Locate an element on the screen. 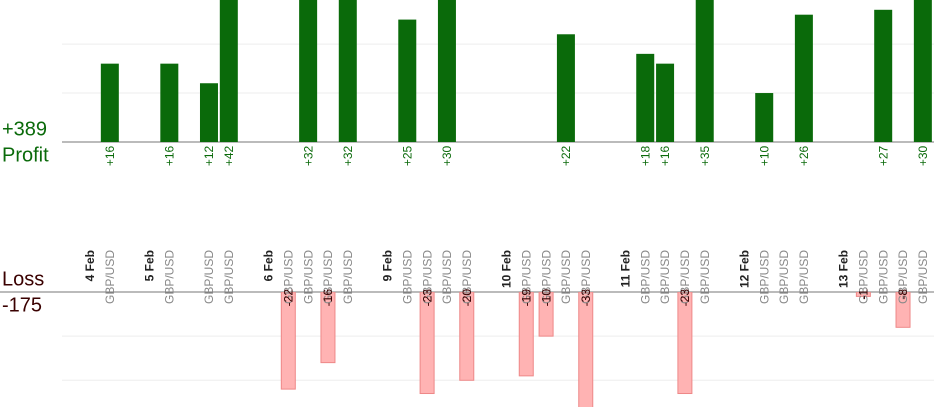 The width and height of the screenshot is (934, 420). date-label: 10 Feb is located at coordinates (507, 269).